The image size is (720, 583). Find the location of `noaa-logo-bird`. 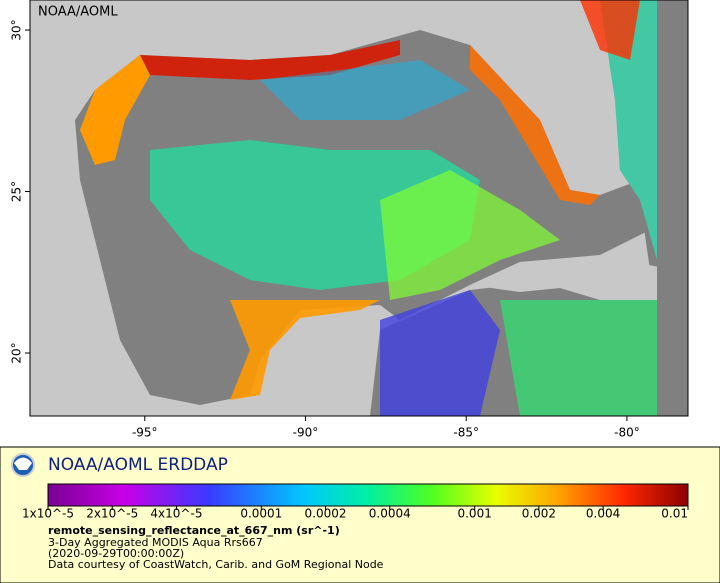

noaa-logo-bird is located at coordinates (23, 463).